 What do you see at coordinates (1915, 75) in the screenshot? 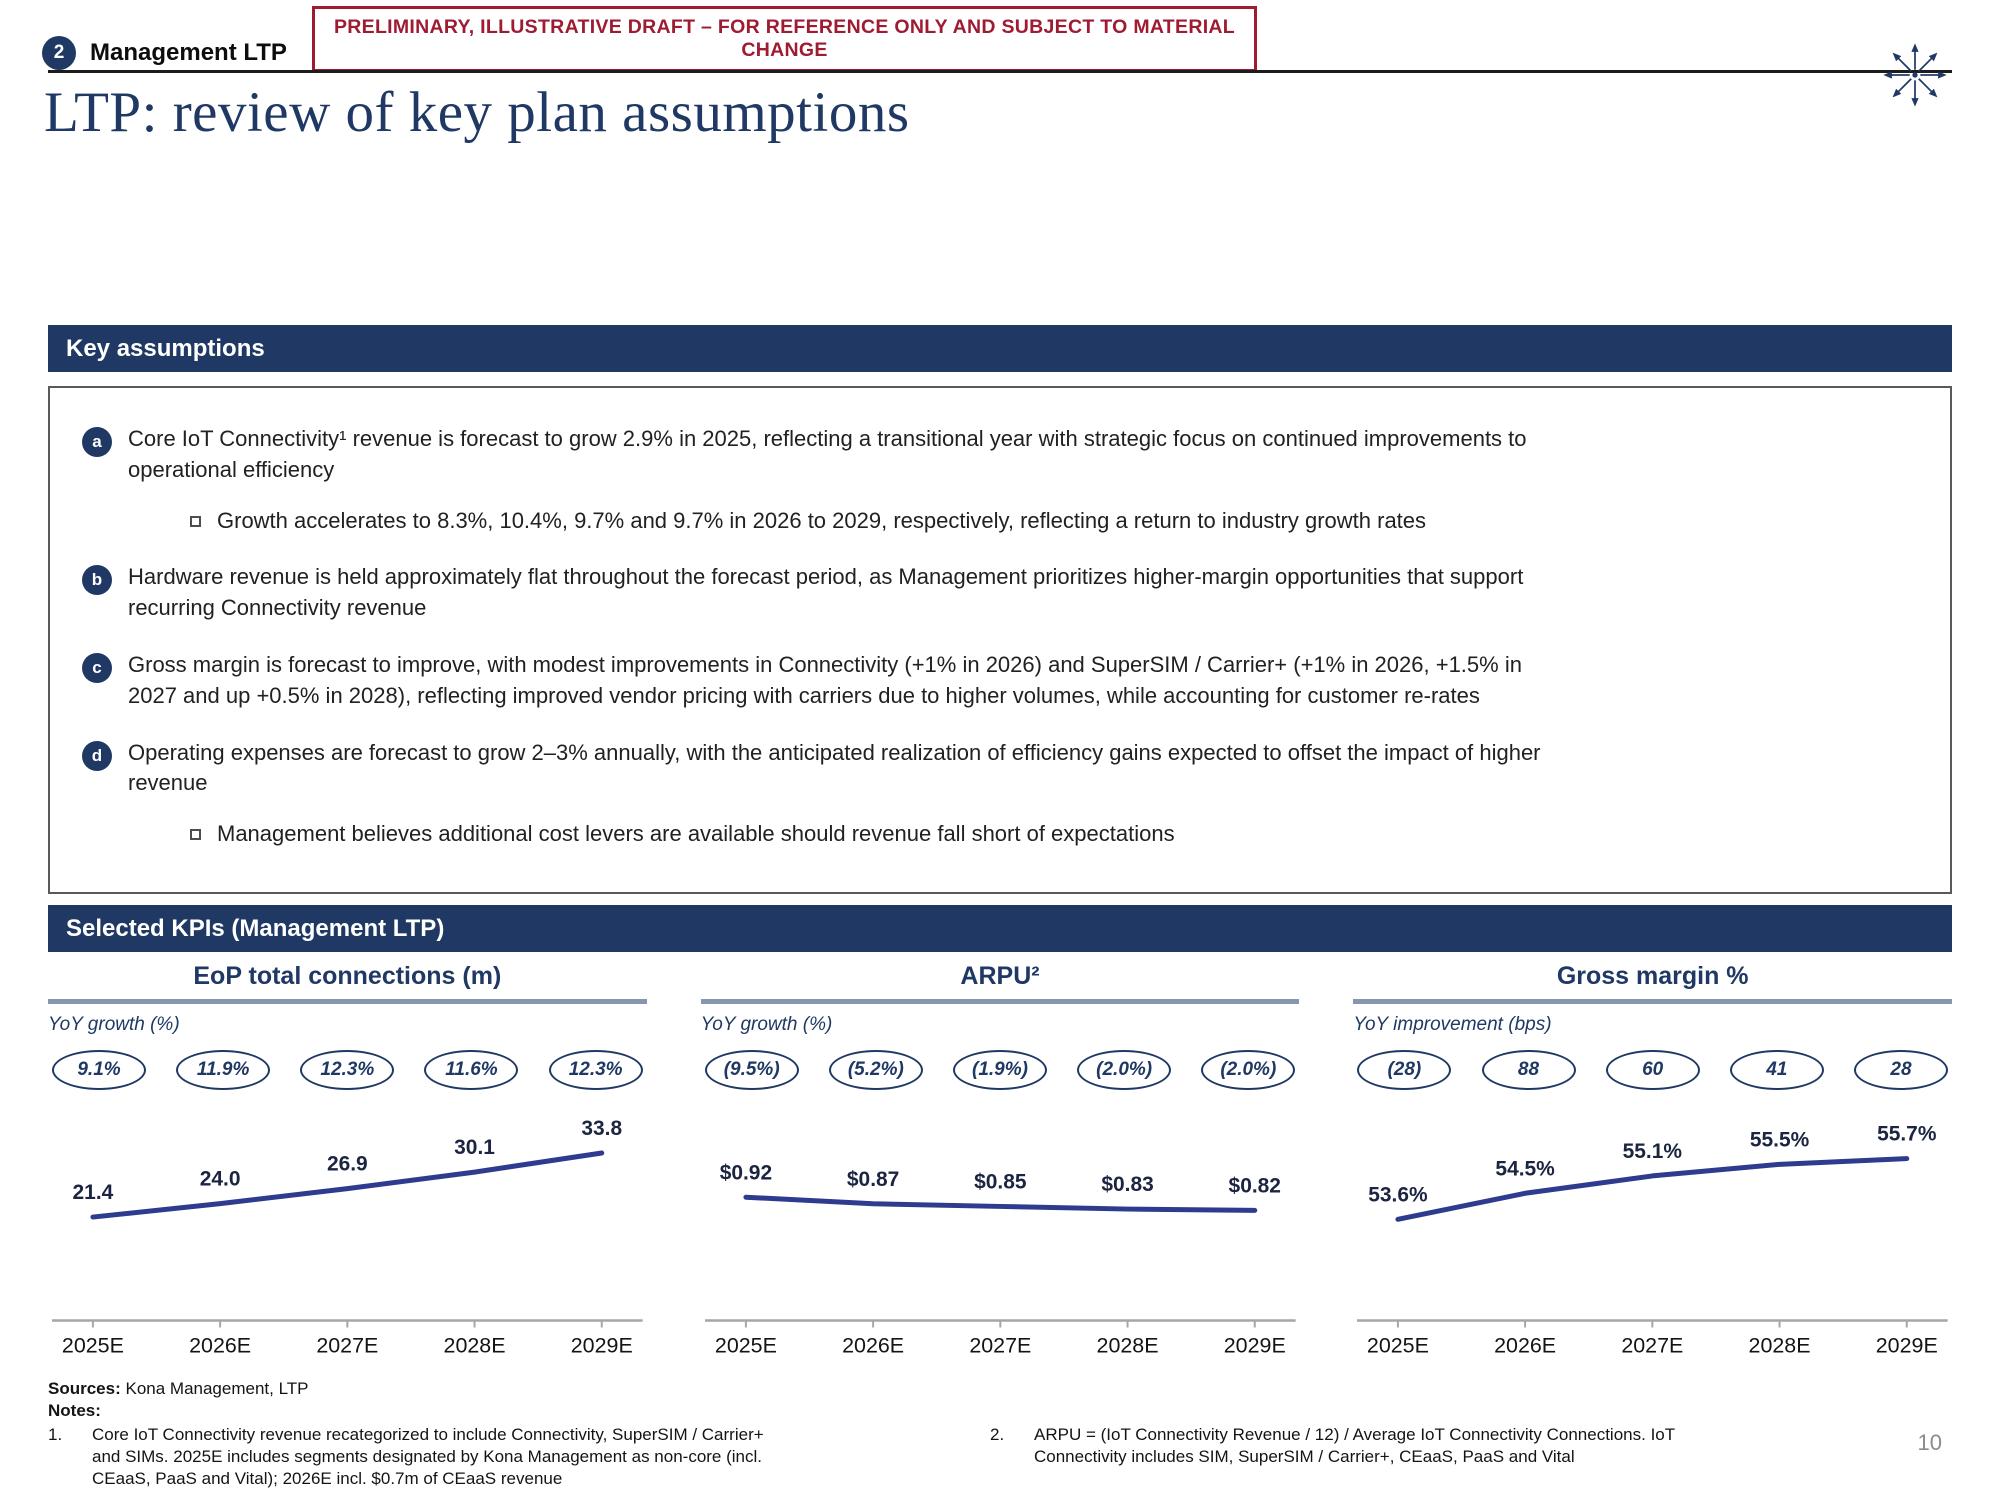
I see `company-logo-icon` at bounding box center [1915, 75].